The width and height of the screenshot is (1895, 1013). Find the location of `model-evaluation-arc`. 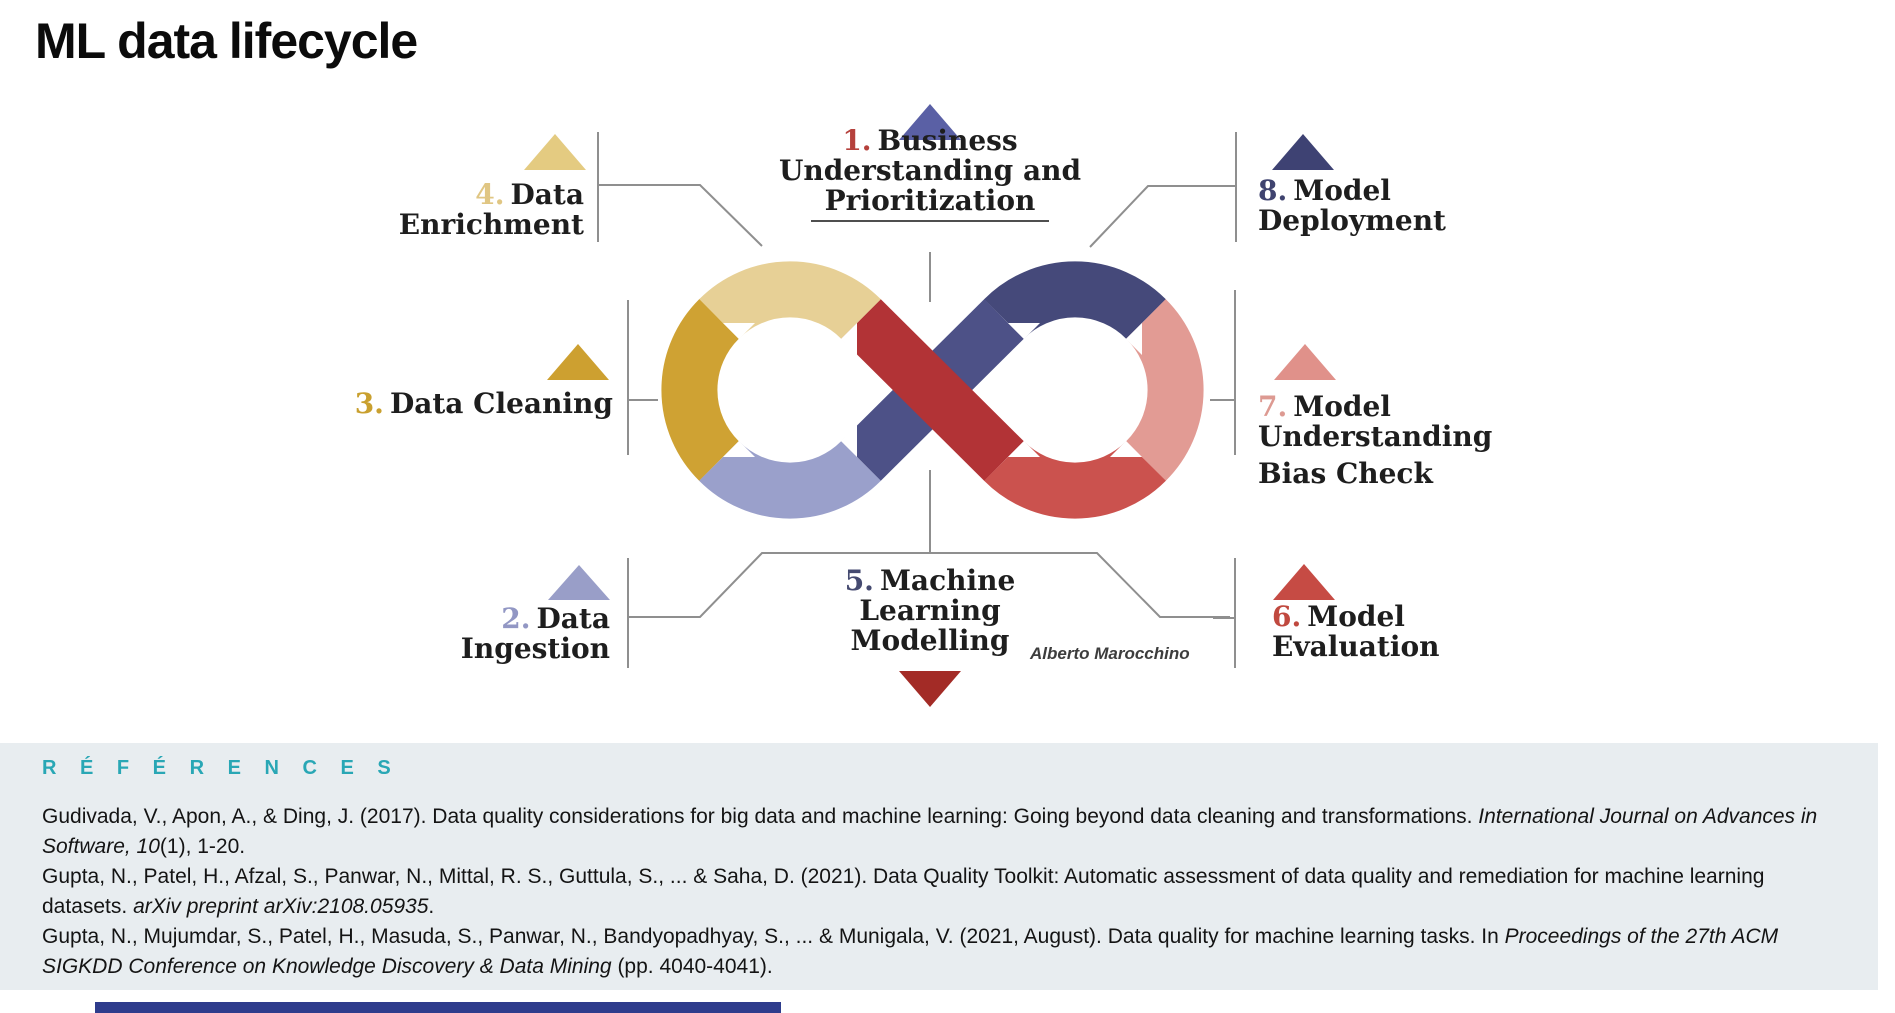

model-evaluation-arc is located at coordinates (1075, 479).